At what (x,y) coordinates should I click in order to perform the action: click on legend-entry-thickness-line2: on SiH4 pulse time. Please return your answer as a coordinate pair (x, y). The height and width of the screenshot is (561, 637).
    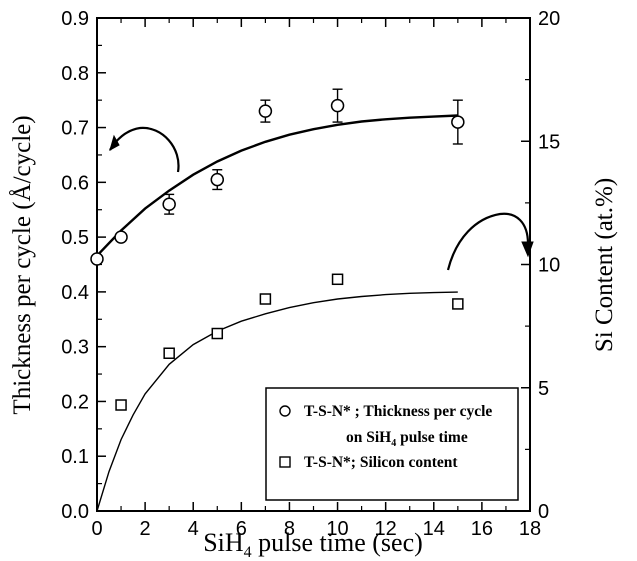
    Looking at the image, I should click on (407, 439).